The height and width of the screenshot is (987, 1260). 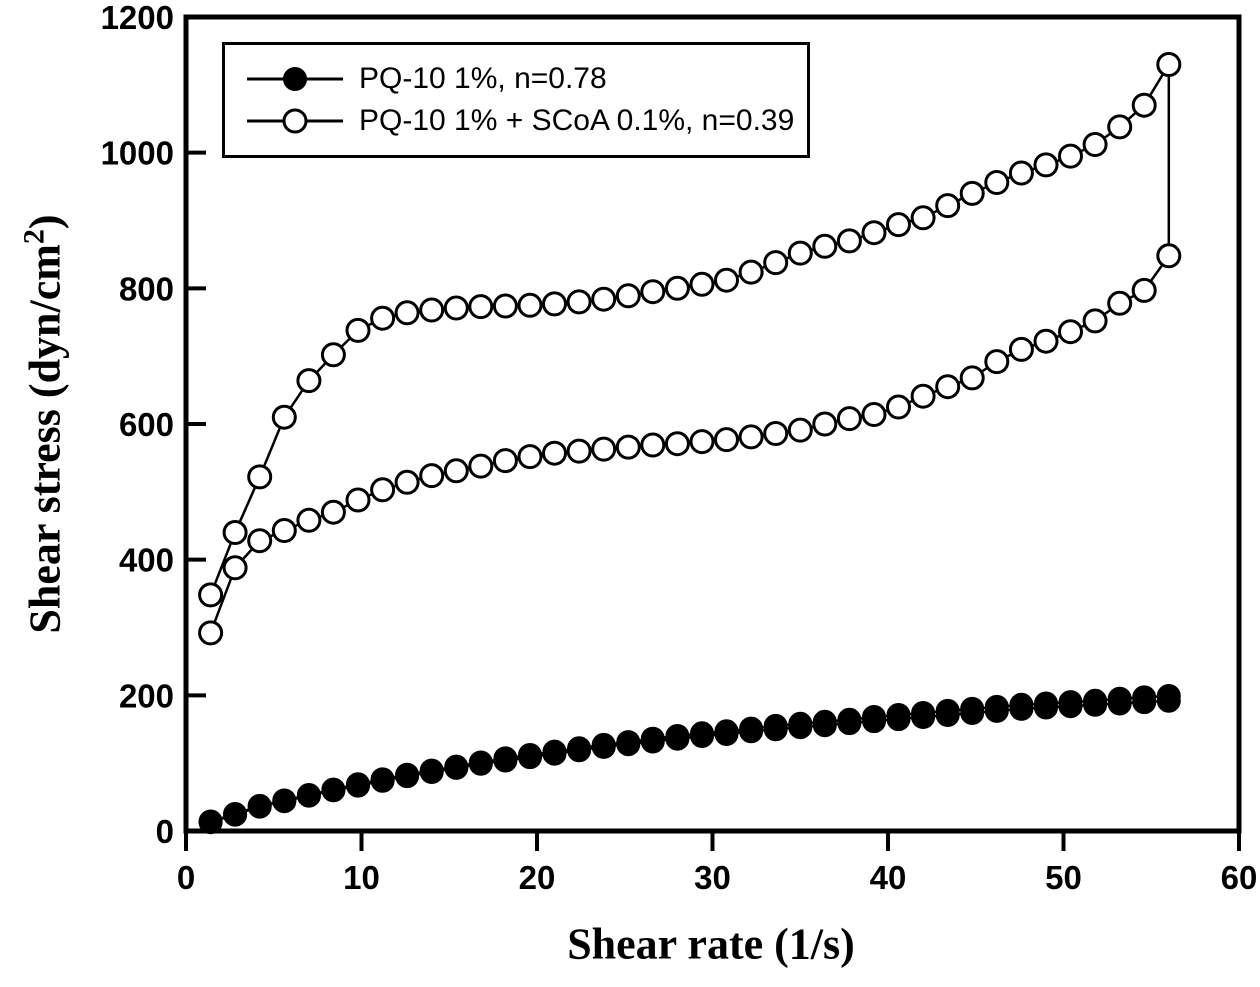 I want to click on x-tick-label: 40, so click(x=888, y=877).